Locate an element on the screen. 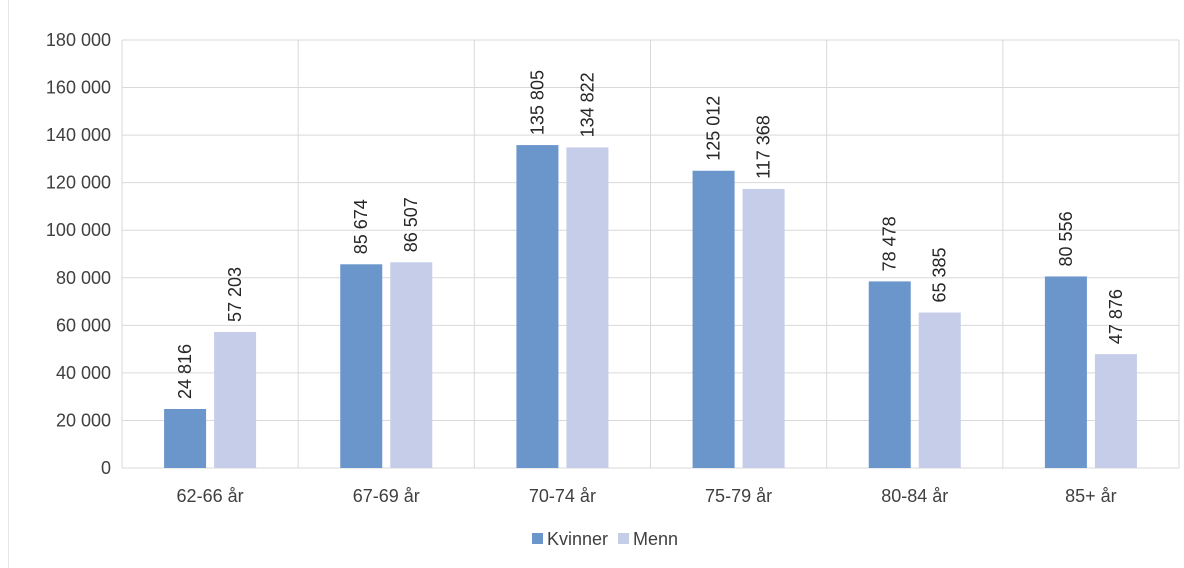 The width and height of the screenshot is (1184, 568). legend: Kvinner Menn is located at coordinates (605, 539).